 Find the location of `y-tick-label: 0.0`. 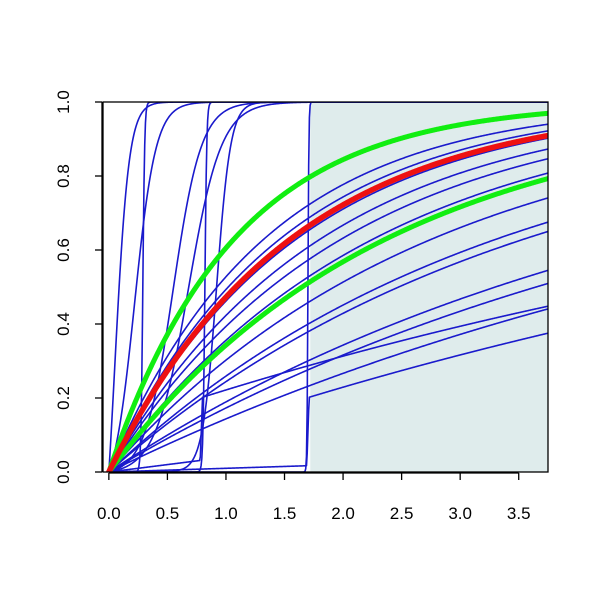

y-tick-label: 0.0 is located at coordinates (63, 472).